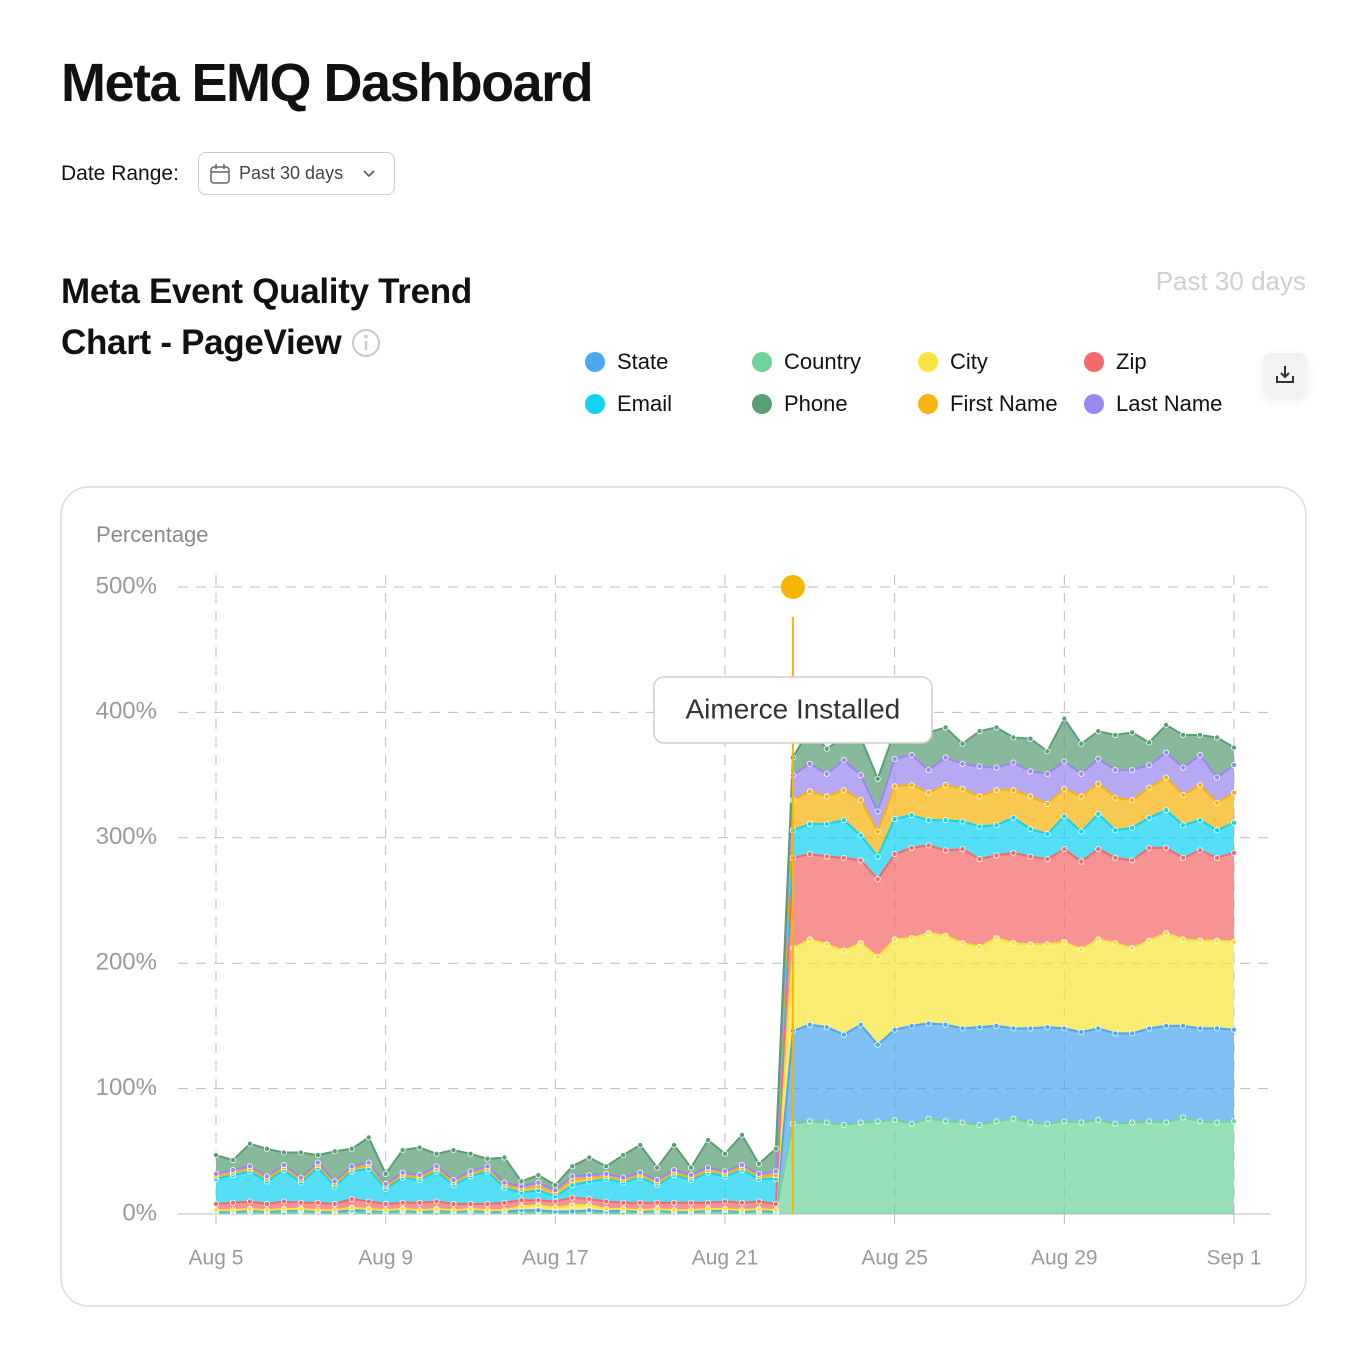 This screenshot has height=1368, width=1368. What do you see at coordinates (626, 362) in the screenshot?
I see `legend-item: State` at bounding box center [626, 362].